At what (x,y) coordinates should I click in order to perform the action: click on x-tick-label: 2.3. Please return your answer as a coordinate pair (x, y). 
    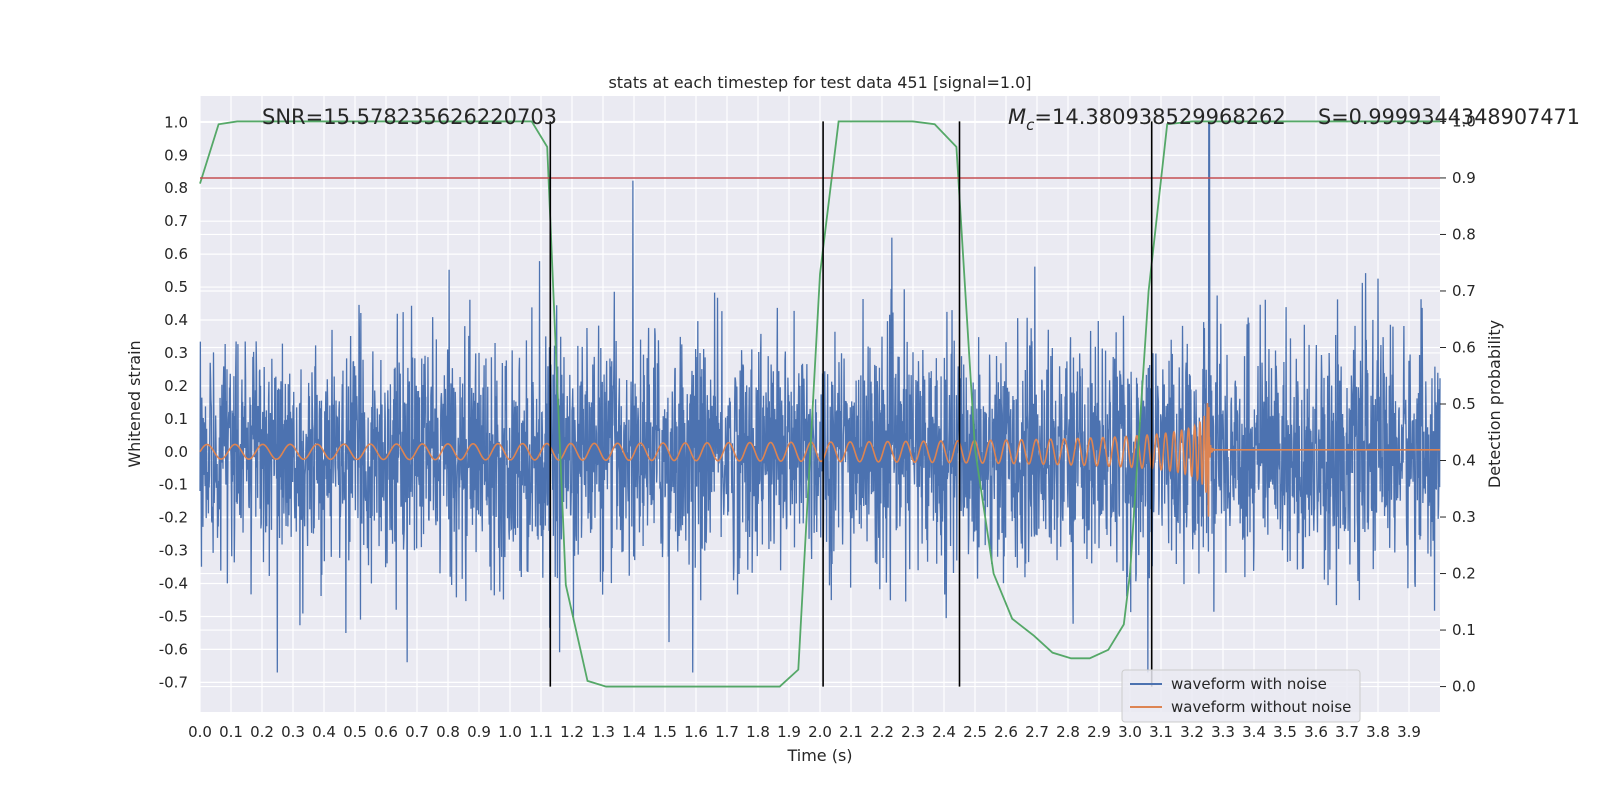
    Looking at the image, I should click on (913, 732).